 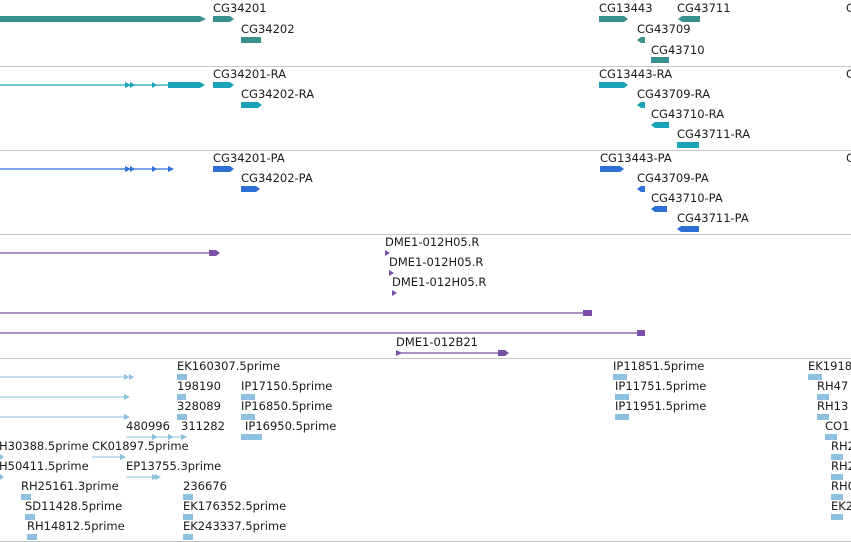 What do you see at coordinates (44, 446) in the screenshot?
I see `est-label: H30388.5prime` at bounding box center [44, 446].